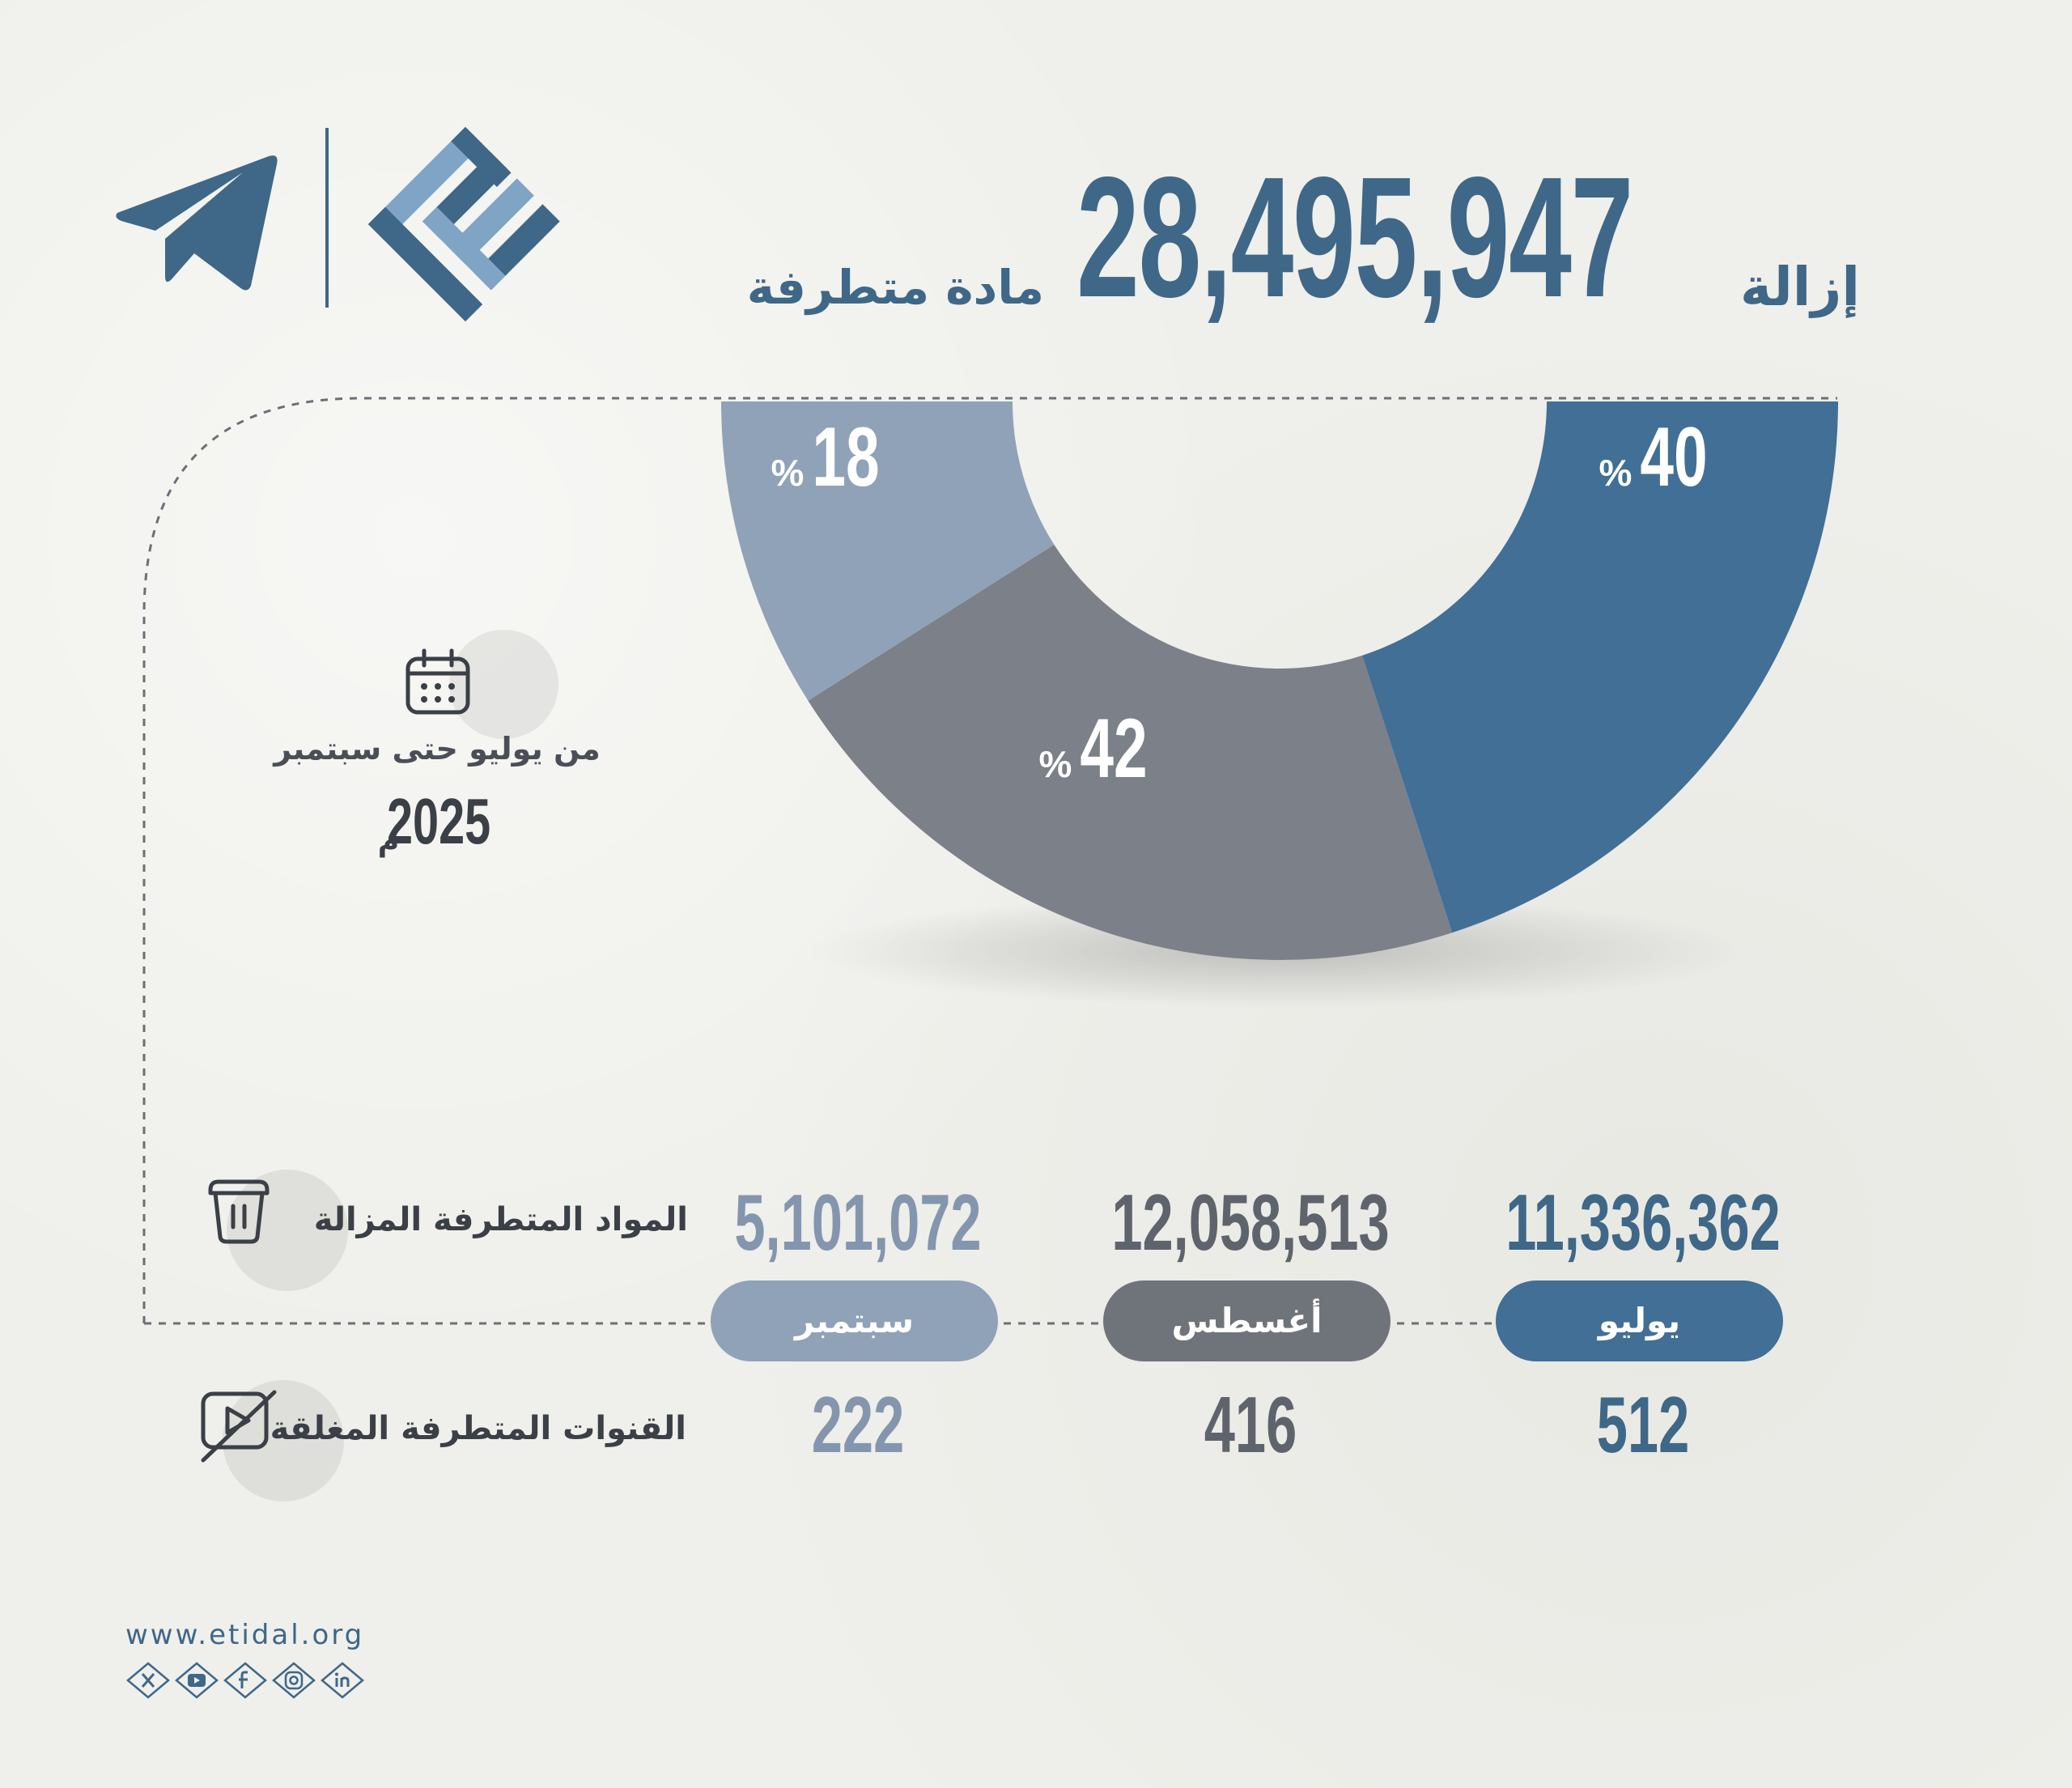  What do you see at coordinates (788, 473) in the screenshot?
I see `slice-unit-september: %` at bounding box center [788, 473].